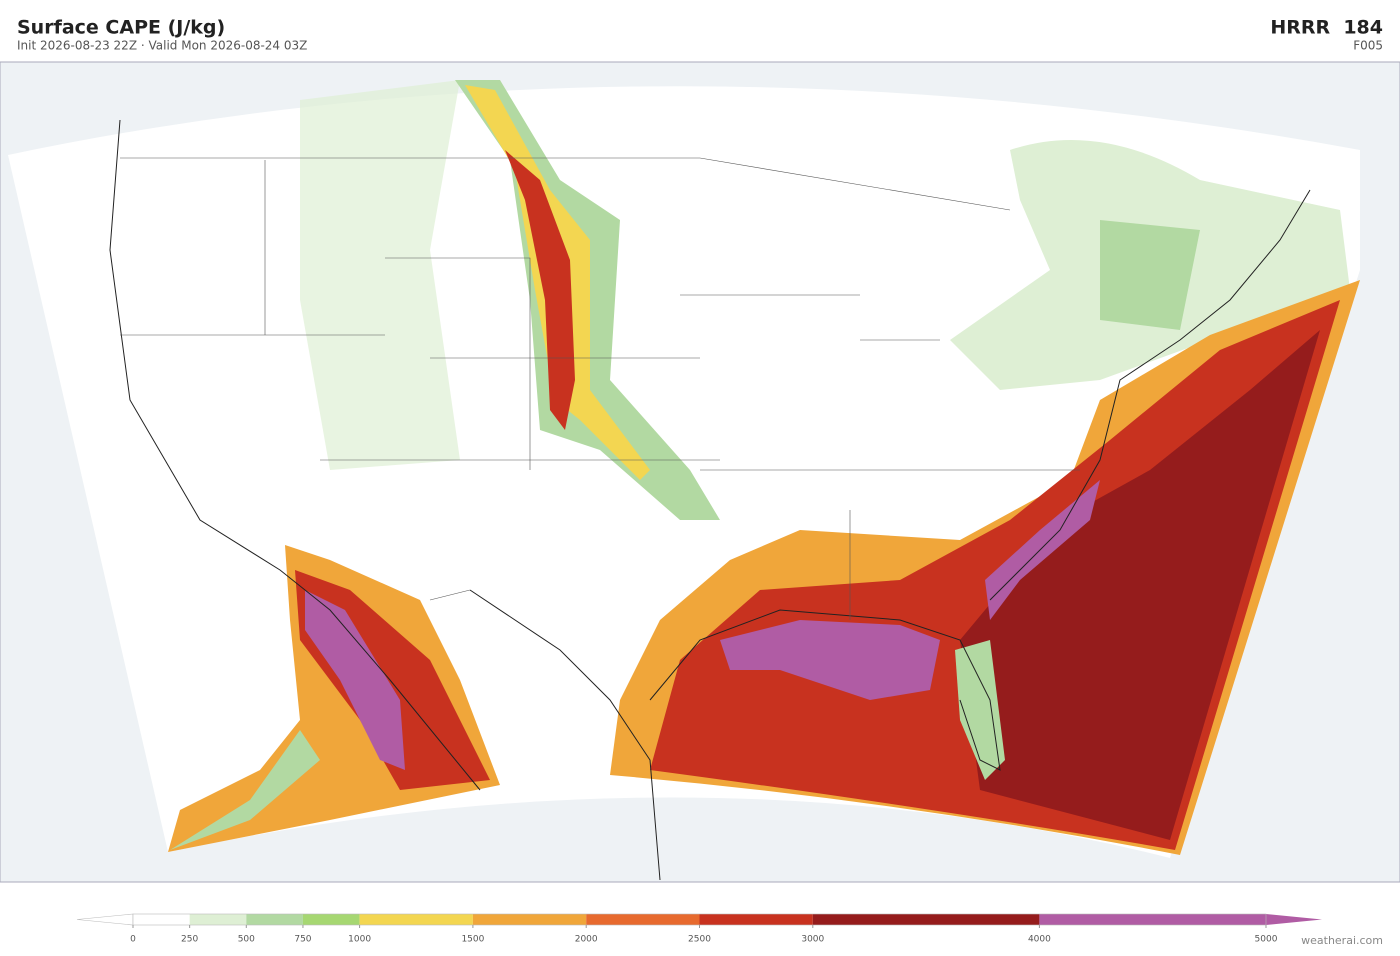 This screenshot has width=1400, height=956. Describe the element at coordinates (1368, 46) in the screenshot. I see `forecast-hour: F005` at that location.